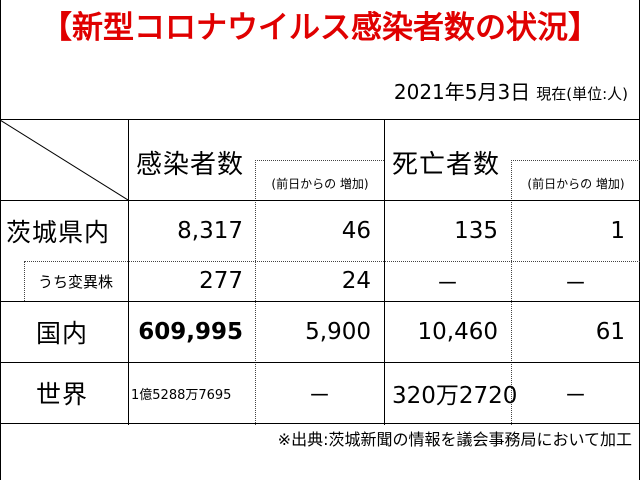 Image resolution: width=640 pixels, height=480 pixels. Describe the element at coordinates (338, 331) in the screenshot. I see `cell-national-infected-increase: 5,900` at that location.